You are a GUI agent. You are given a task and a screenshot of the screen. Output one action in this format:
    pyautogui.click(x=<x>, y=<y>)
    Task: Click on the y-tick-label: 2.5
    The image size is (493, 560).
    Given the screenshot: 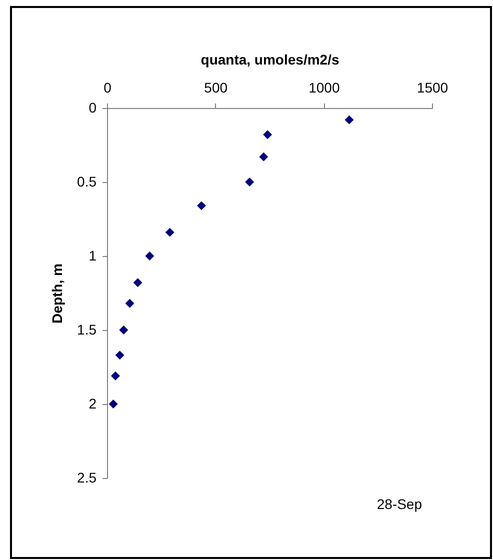 What is the action you would take?
    pyautogui.click(x=87, y=478)
    